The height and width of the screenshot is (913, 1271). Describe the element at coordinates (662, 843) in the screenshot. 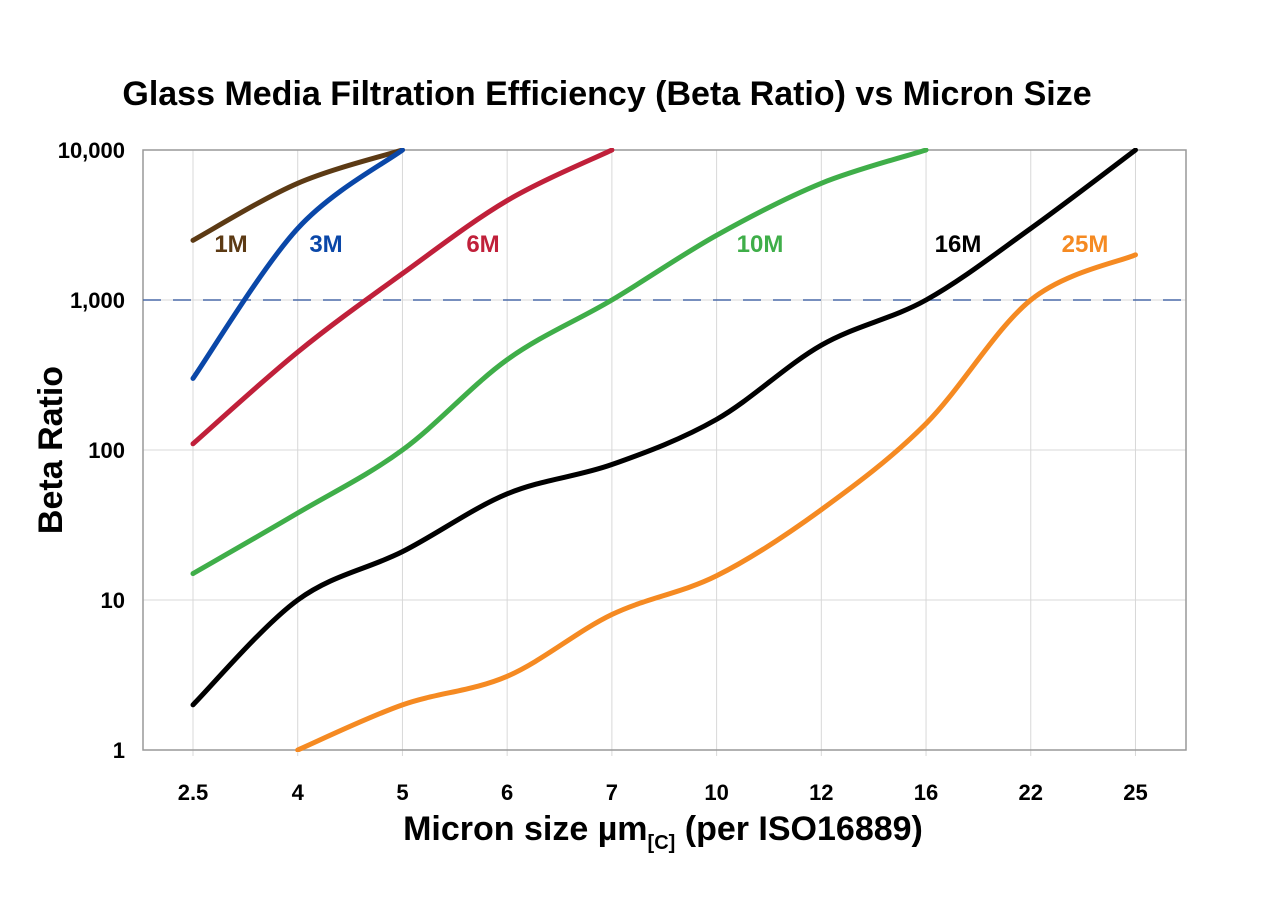

I see `x-axis-label-subscript: [C]` at that location.